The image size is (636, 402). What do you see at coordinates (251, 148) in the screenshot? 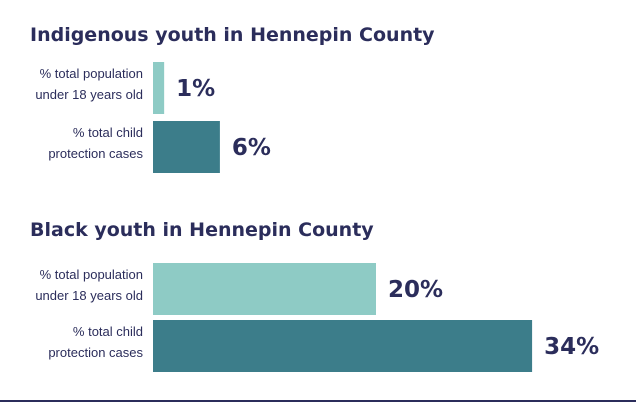
I see `value-label: 6%` at bounding box center [251, 148].